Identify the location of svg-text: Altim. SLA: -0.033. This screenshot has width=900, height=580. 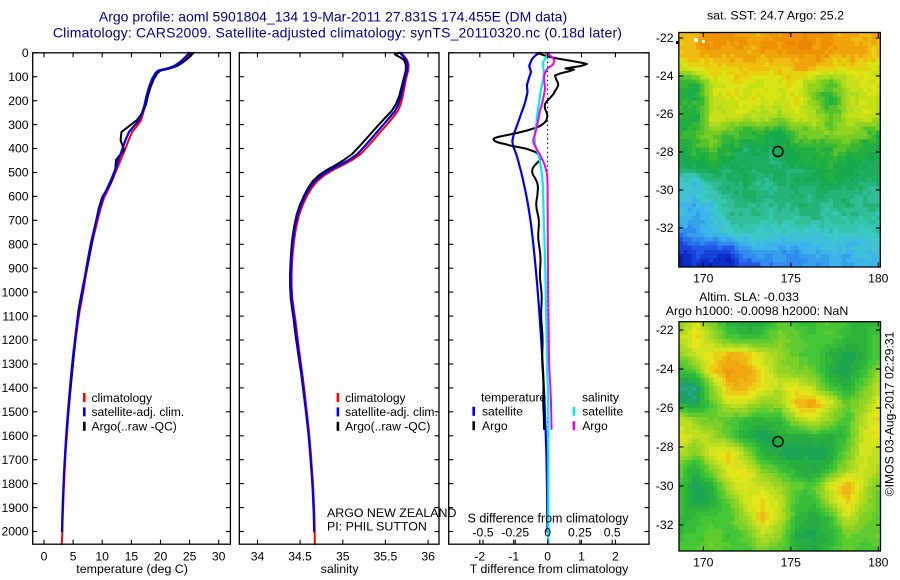
(749, 297).